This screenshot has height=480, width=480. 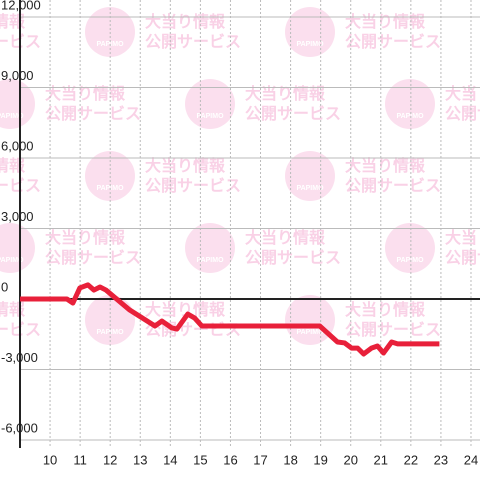 I want to click on x-tick-label: 17, so click(x=260, y=459).